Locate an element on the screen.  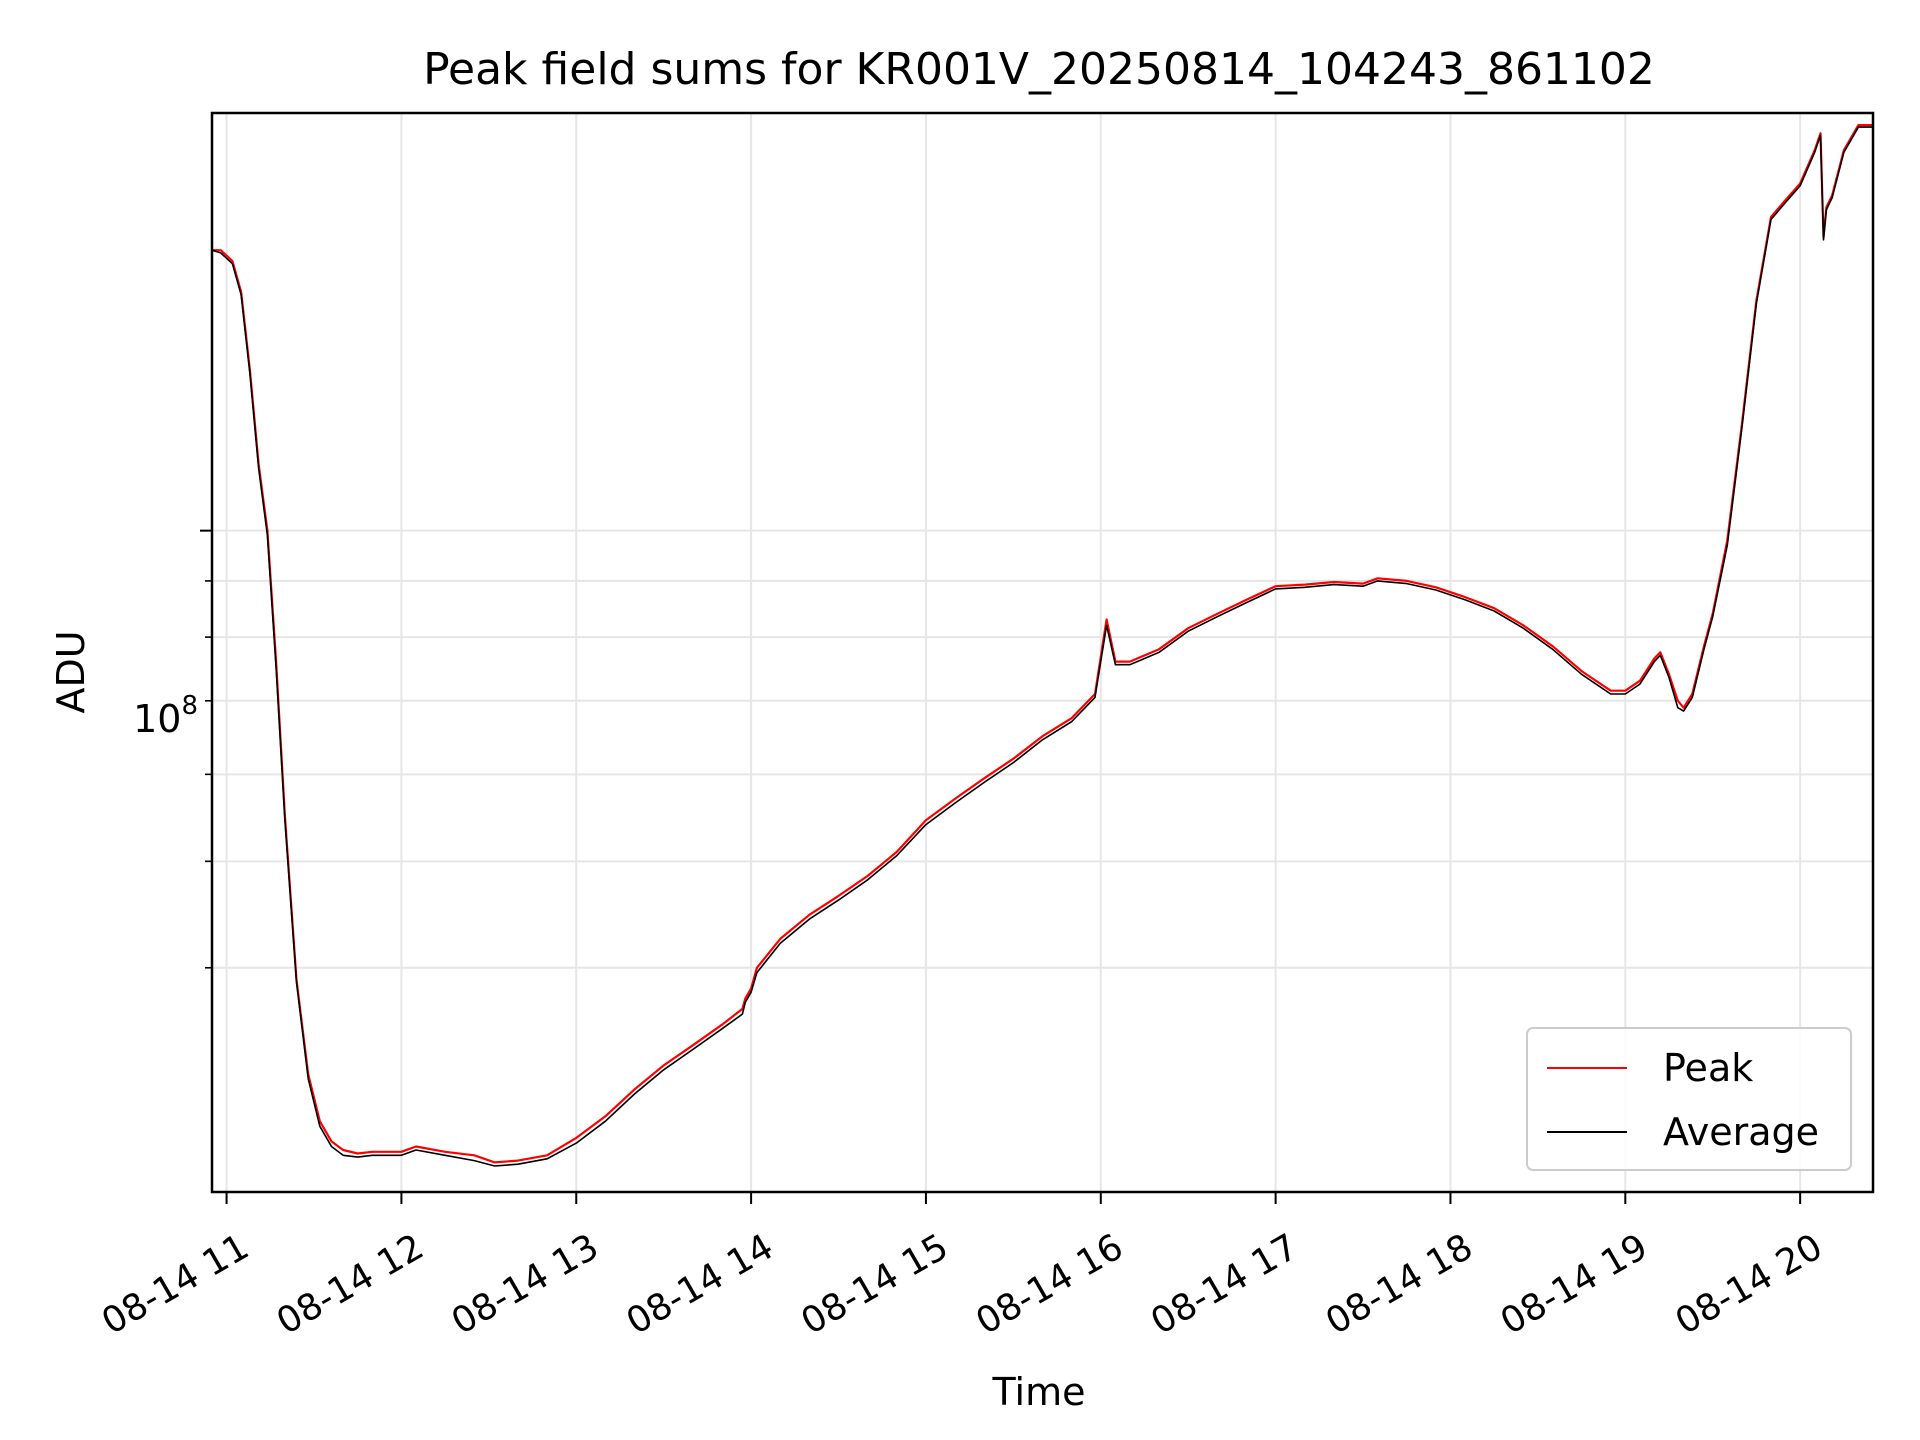
y-axis-label: ADU is located at coordinates (71, 671).